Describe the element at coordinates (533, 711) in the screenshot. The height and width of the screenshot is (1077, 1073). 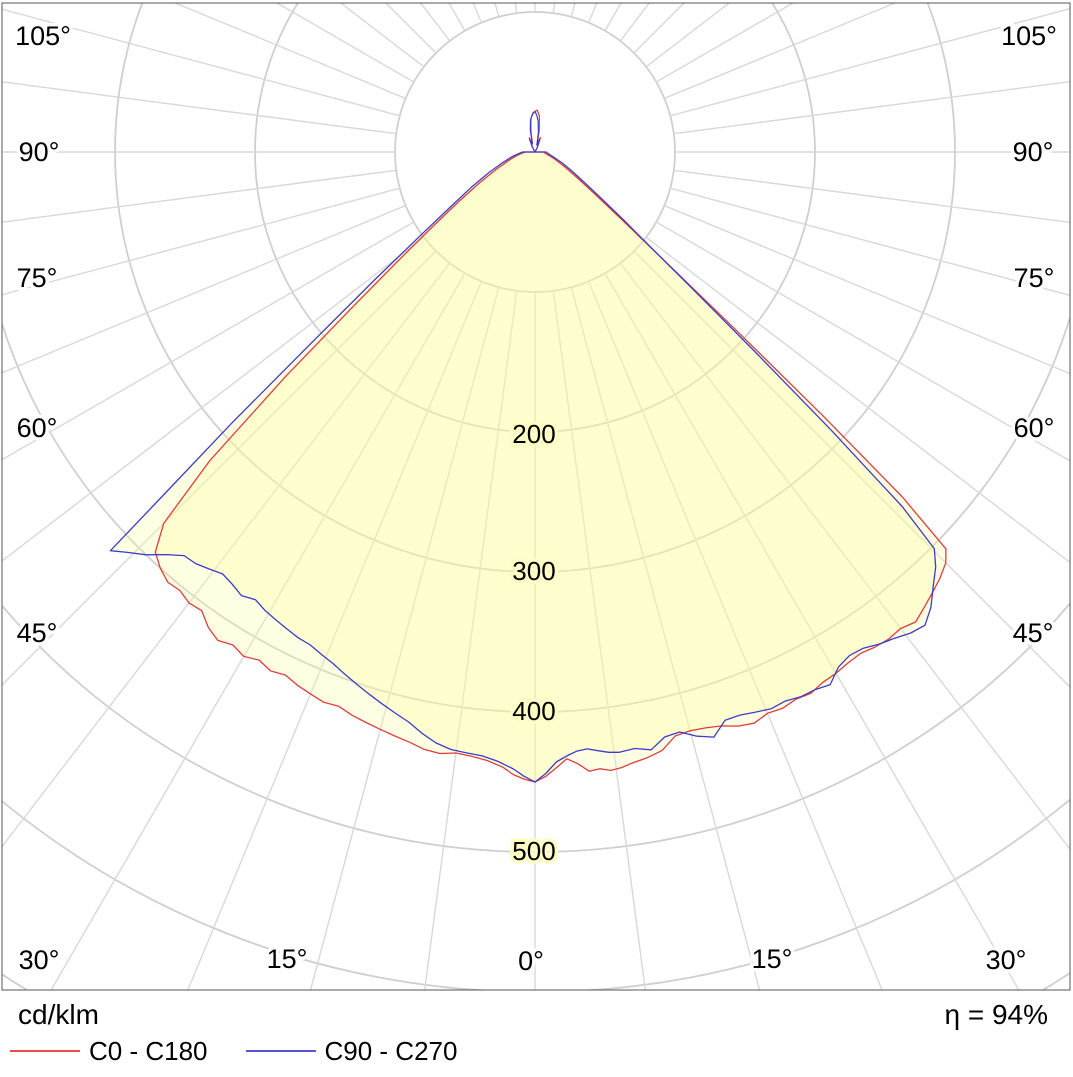
I see `ring-label-400: 400` at that location.